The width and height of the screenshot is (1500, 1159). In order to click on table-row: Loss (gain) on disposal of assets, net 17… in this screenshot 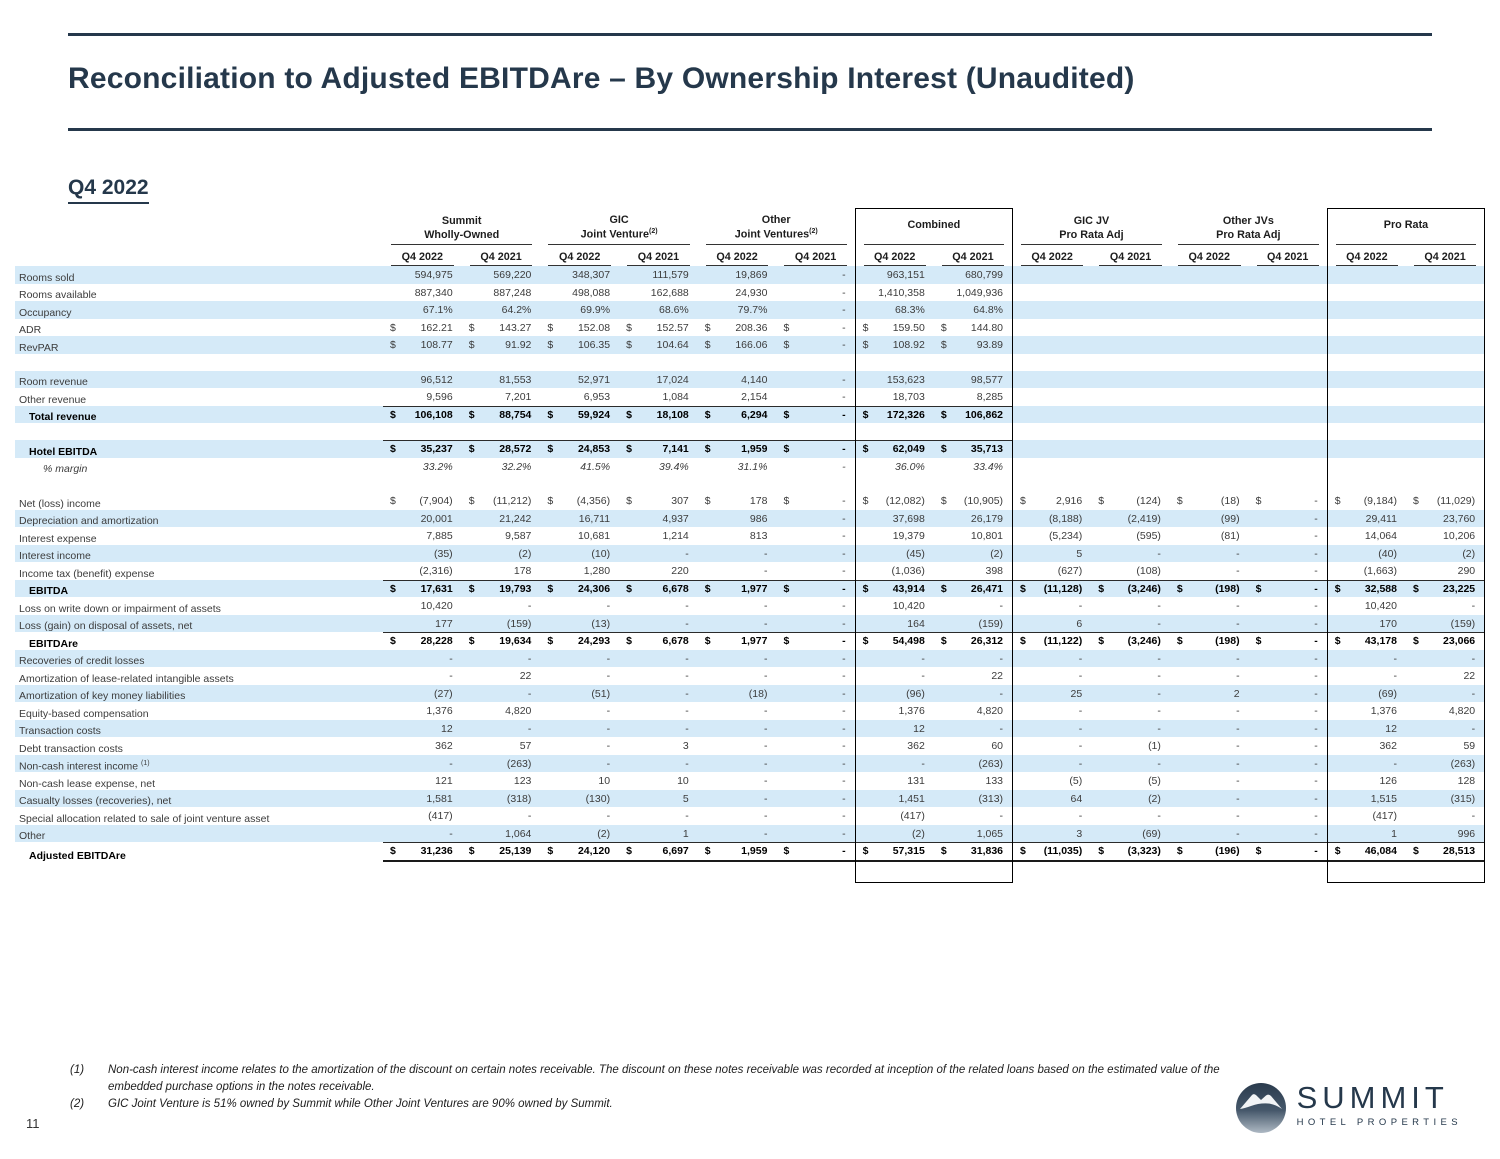, I will do `click(750, 623)`.